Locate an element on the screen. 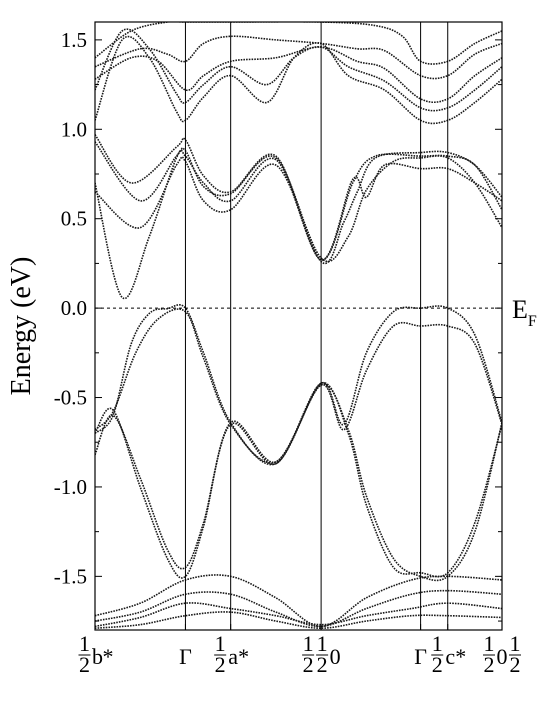 Image resolution: width=545 pixels, height=727 pixels. x-tick-label-5: Γ is located at coordinates (420, 656).